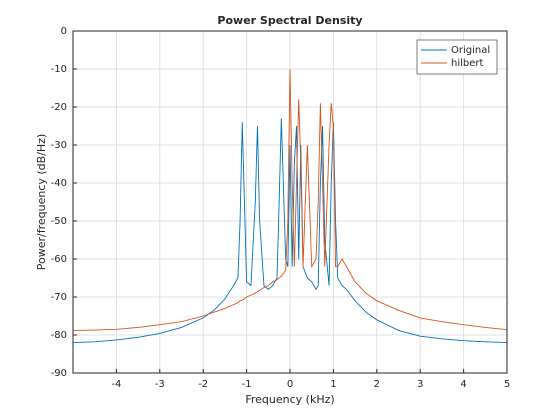  What do you see at coordinates (467, 63) in the screenshot?
I see `legend-label: hilbert` at bounding box center [467, 63].